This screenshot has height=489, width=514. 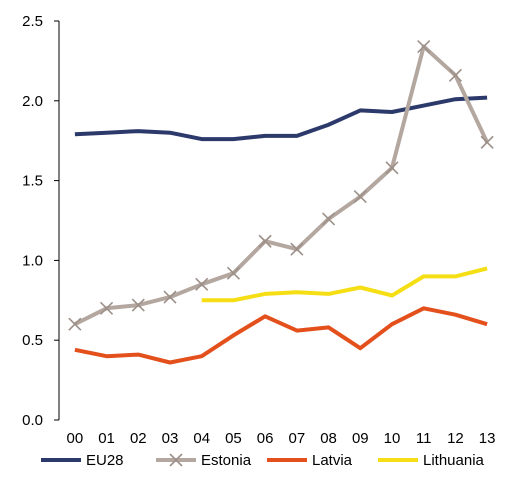 What do you see at coordinates (265, 438) in the screenshot?
I see `x-tick-label: 06` at bounding box center [265, 438].